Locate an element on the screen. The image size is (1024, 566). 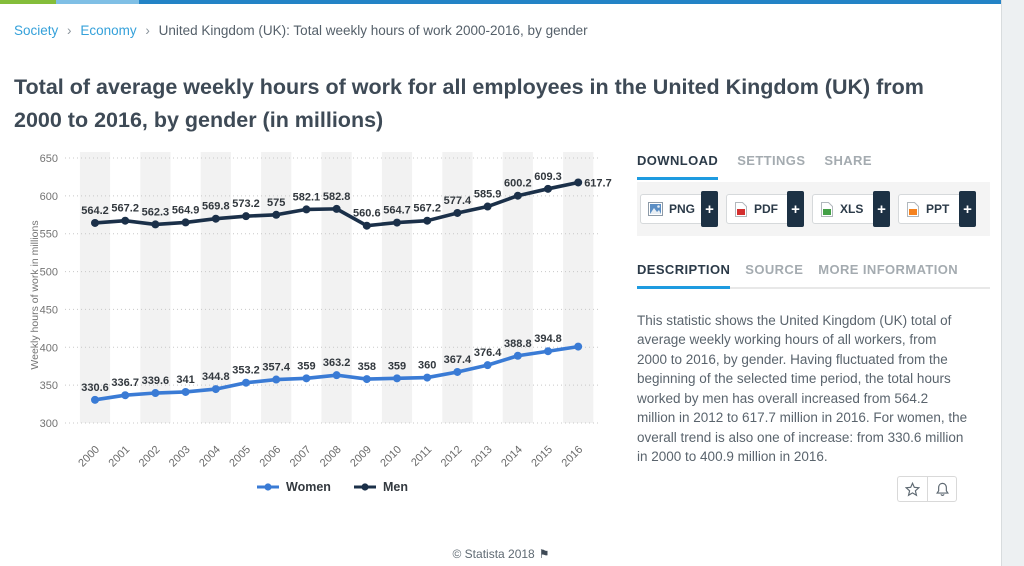
svg-text: 2007 is located at coordinates (301, 457).